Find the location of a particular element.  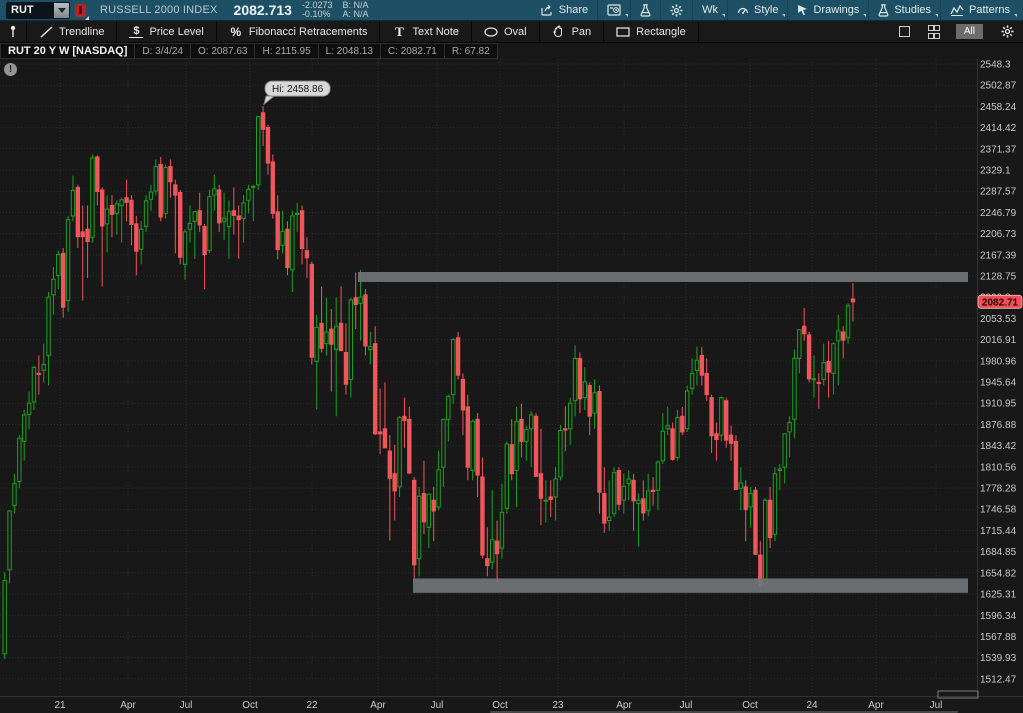

style-icon is located at coordinates (743, 10).